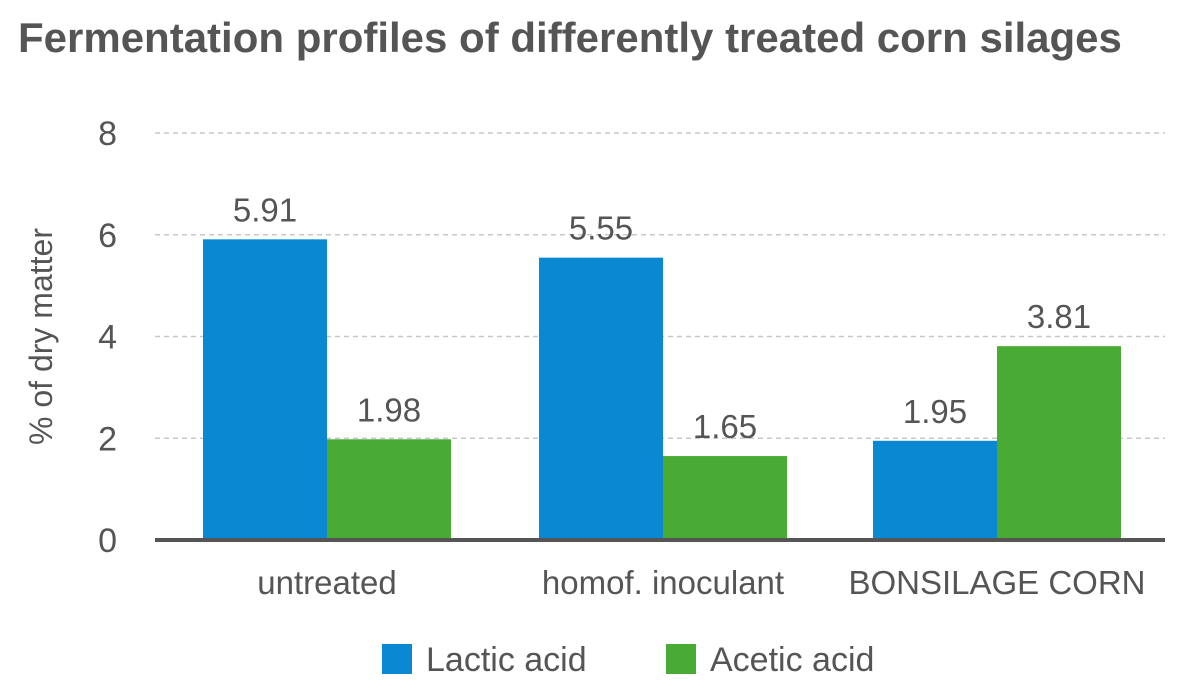  Describe the element at coordinates (792, 660) in the screenshot. I see `legend-label: Acetic acid` at that location.